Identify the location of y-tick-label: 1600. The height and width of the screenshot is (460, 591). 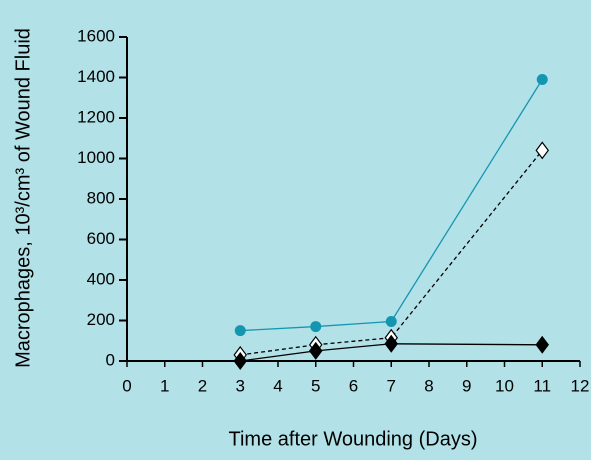
(96, 35).